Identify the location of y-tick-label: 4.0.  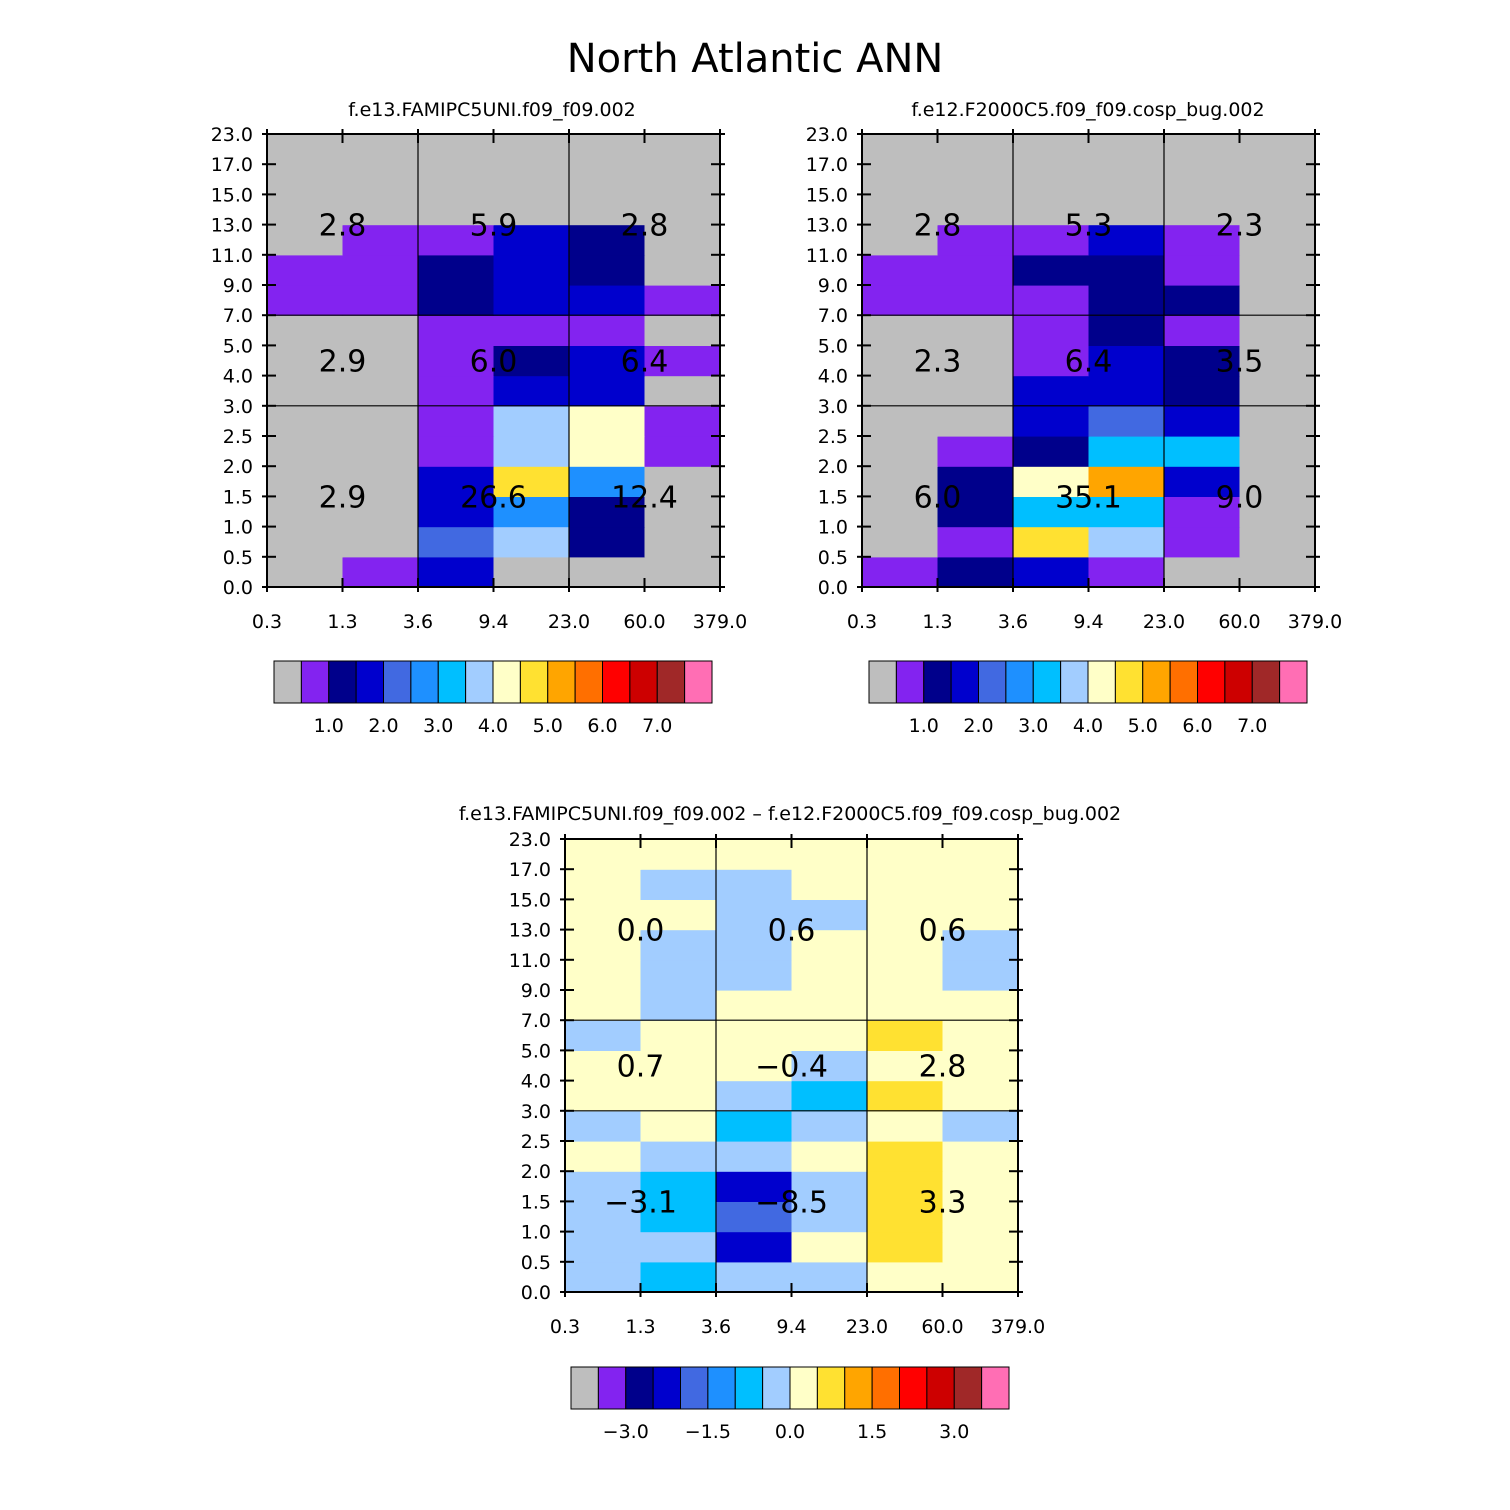
(833, 377).